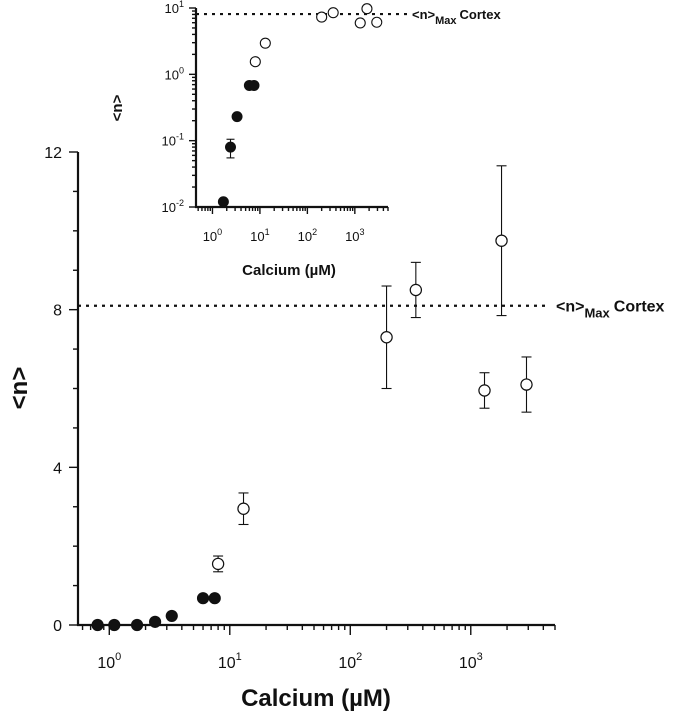  I want to click on main-x-tick-label: 10³, so click(471, 661).